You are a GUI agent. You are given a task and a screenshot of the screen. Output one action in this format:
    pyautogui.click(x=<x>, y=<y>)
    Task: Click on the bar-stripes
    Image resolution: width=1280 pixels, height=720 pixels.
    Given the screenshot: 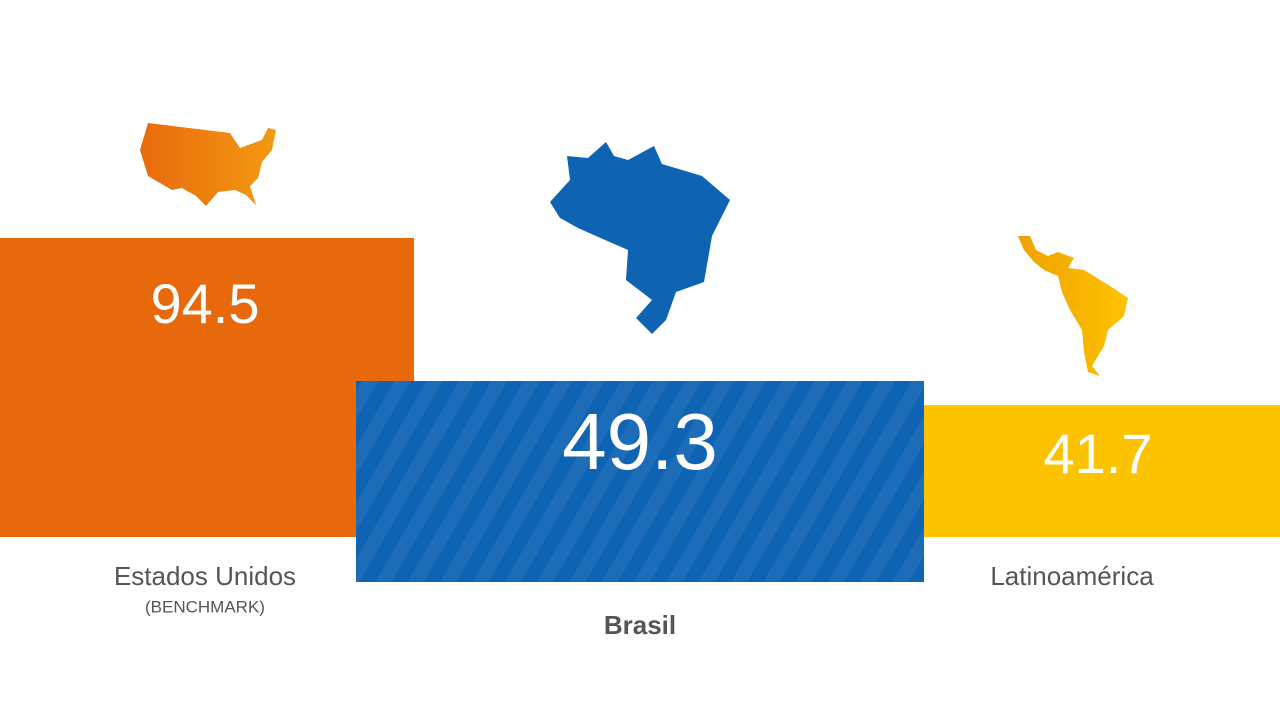 What is the action you would take?
    pyautogui.click(x=640, y=481)
    